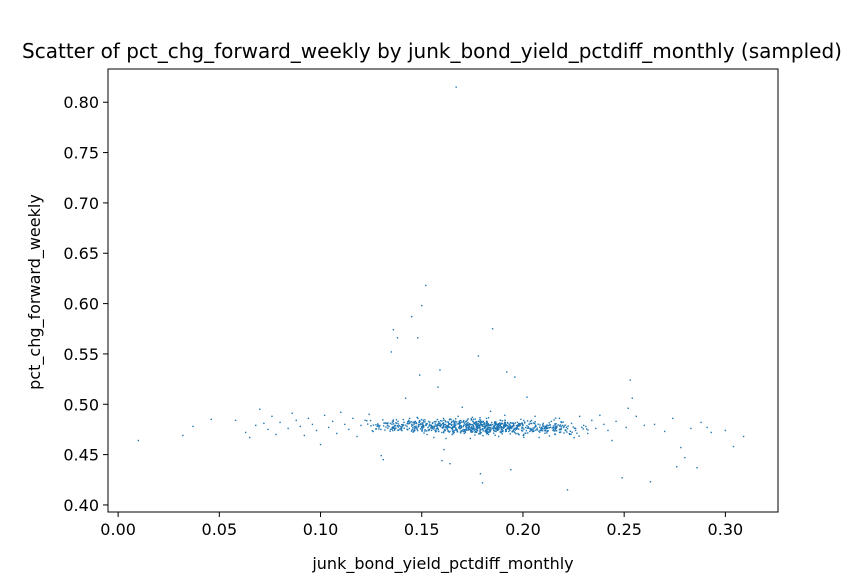 The width and height of the screenshot is (864, 576). I want to click on y-tick-label: 0.55, so click(81, 354).